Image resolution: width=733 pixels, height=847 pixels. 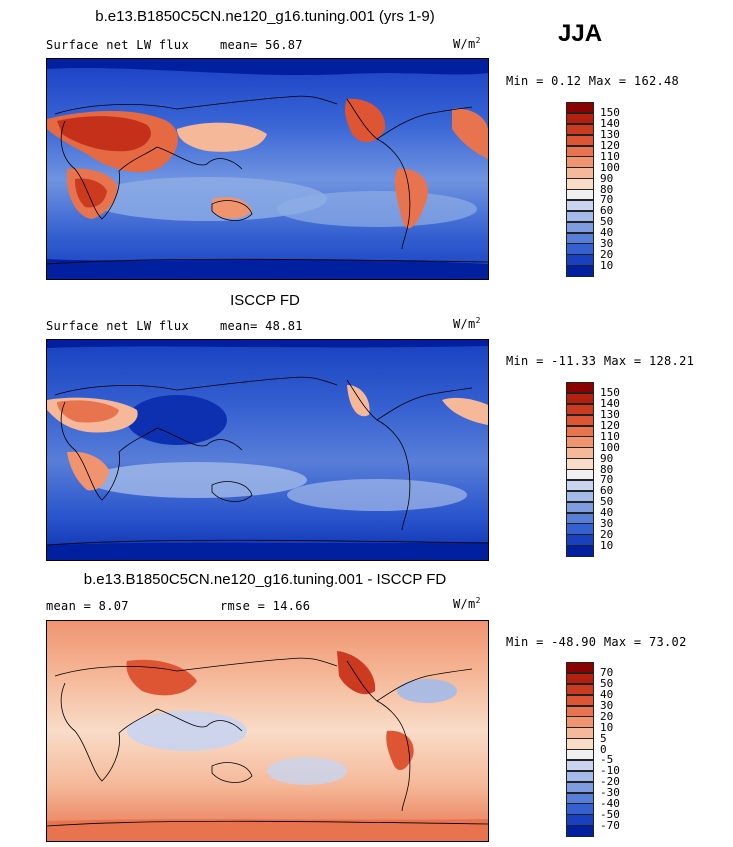 I want to click on colorbar-tick-label: -70, so click(x=610, y=825).